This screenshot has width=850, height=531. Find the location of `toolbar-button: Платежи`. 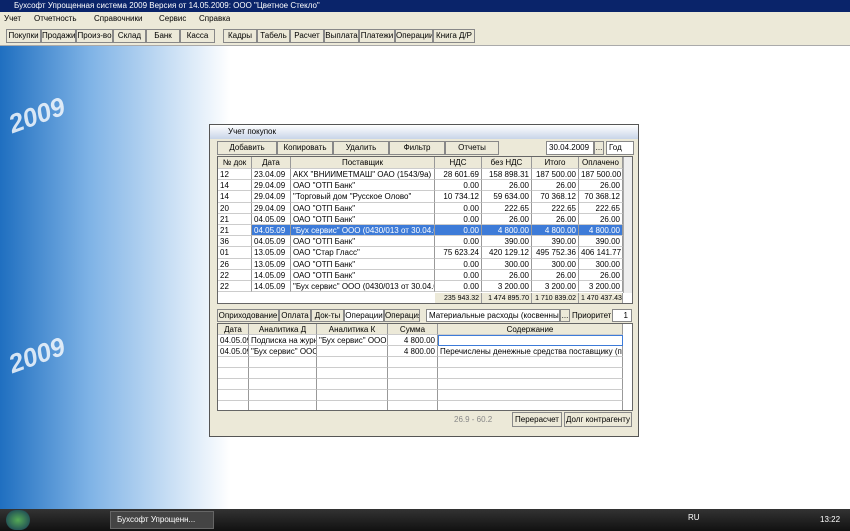

toolbar-button: Платежи is located at coordinates (377, 36).